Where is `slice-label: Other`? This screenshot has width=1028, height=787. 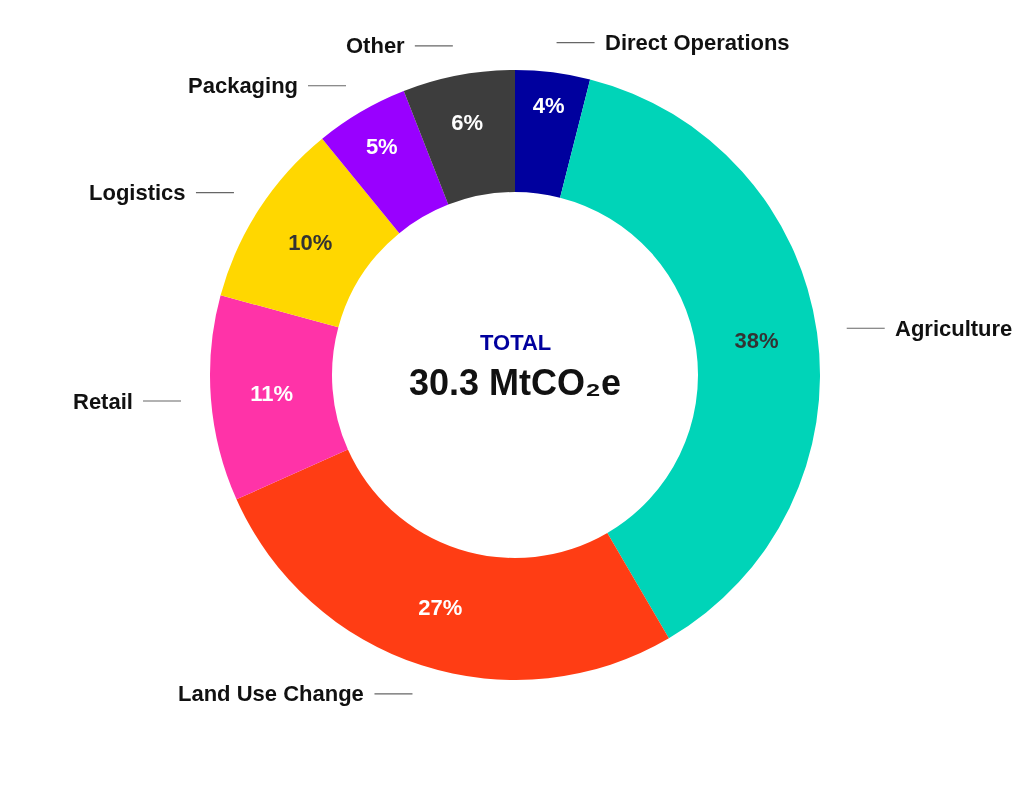 slice-label: Other is located at coordinates (376, 45).